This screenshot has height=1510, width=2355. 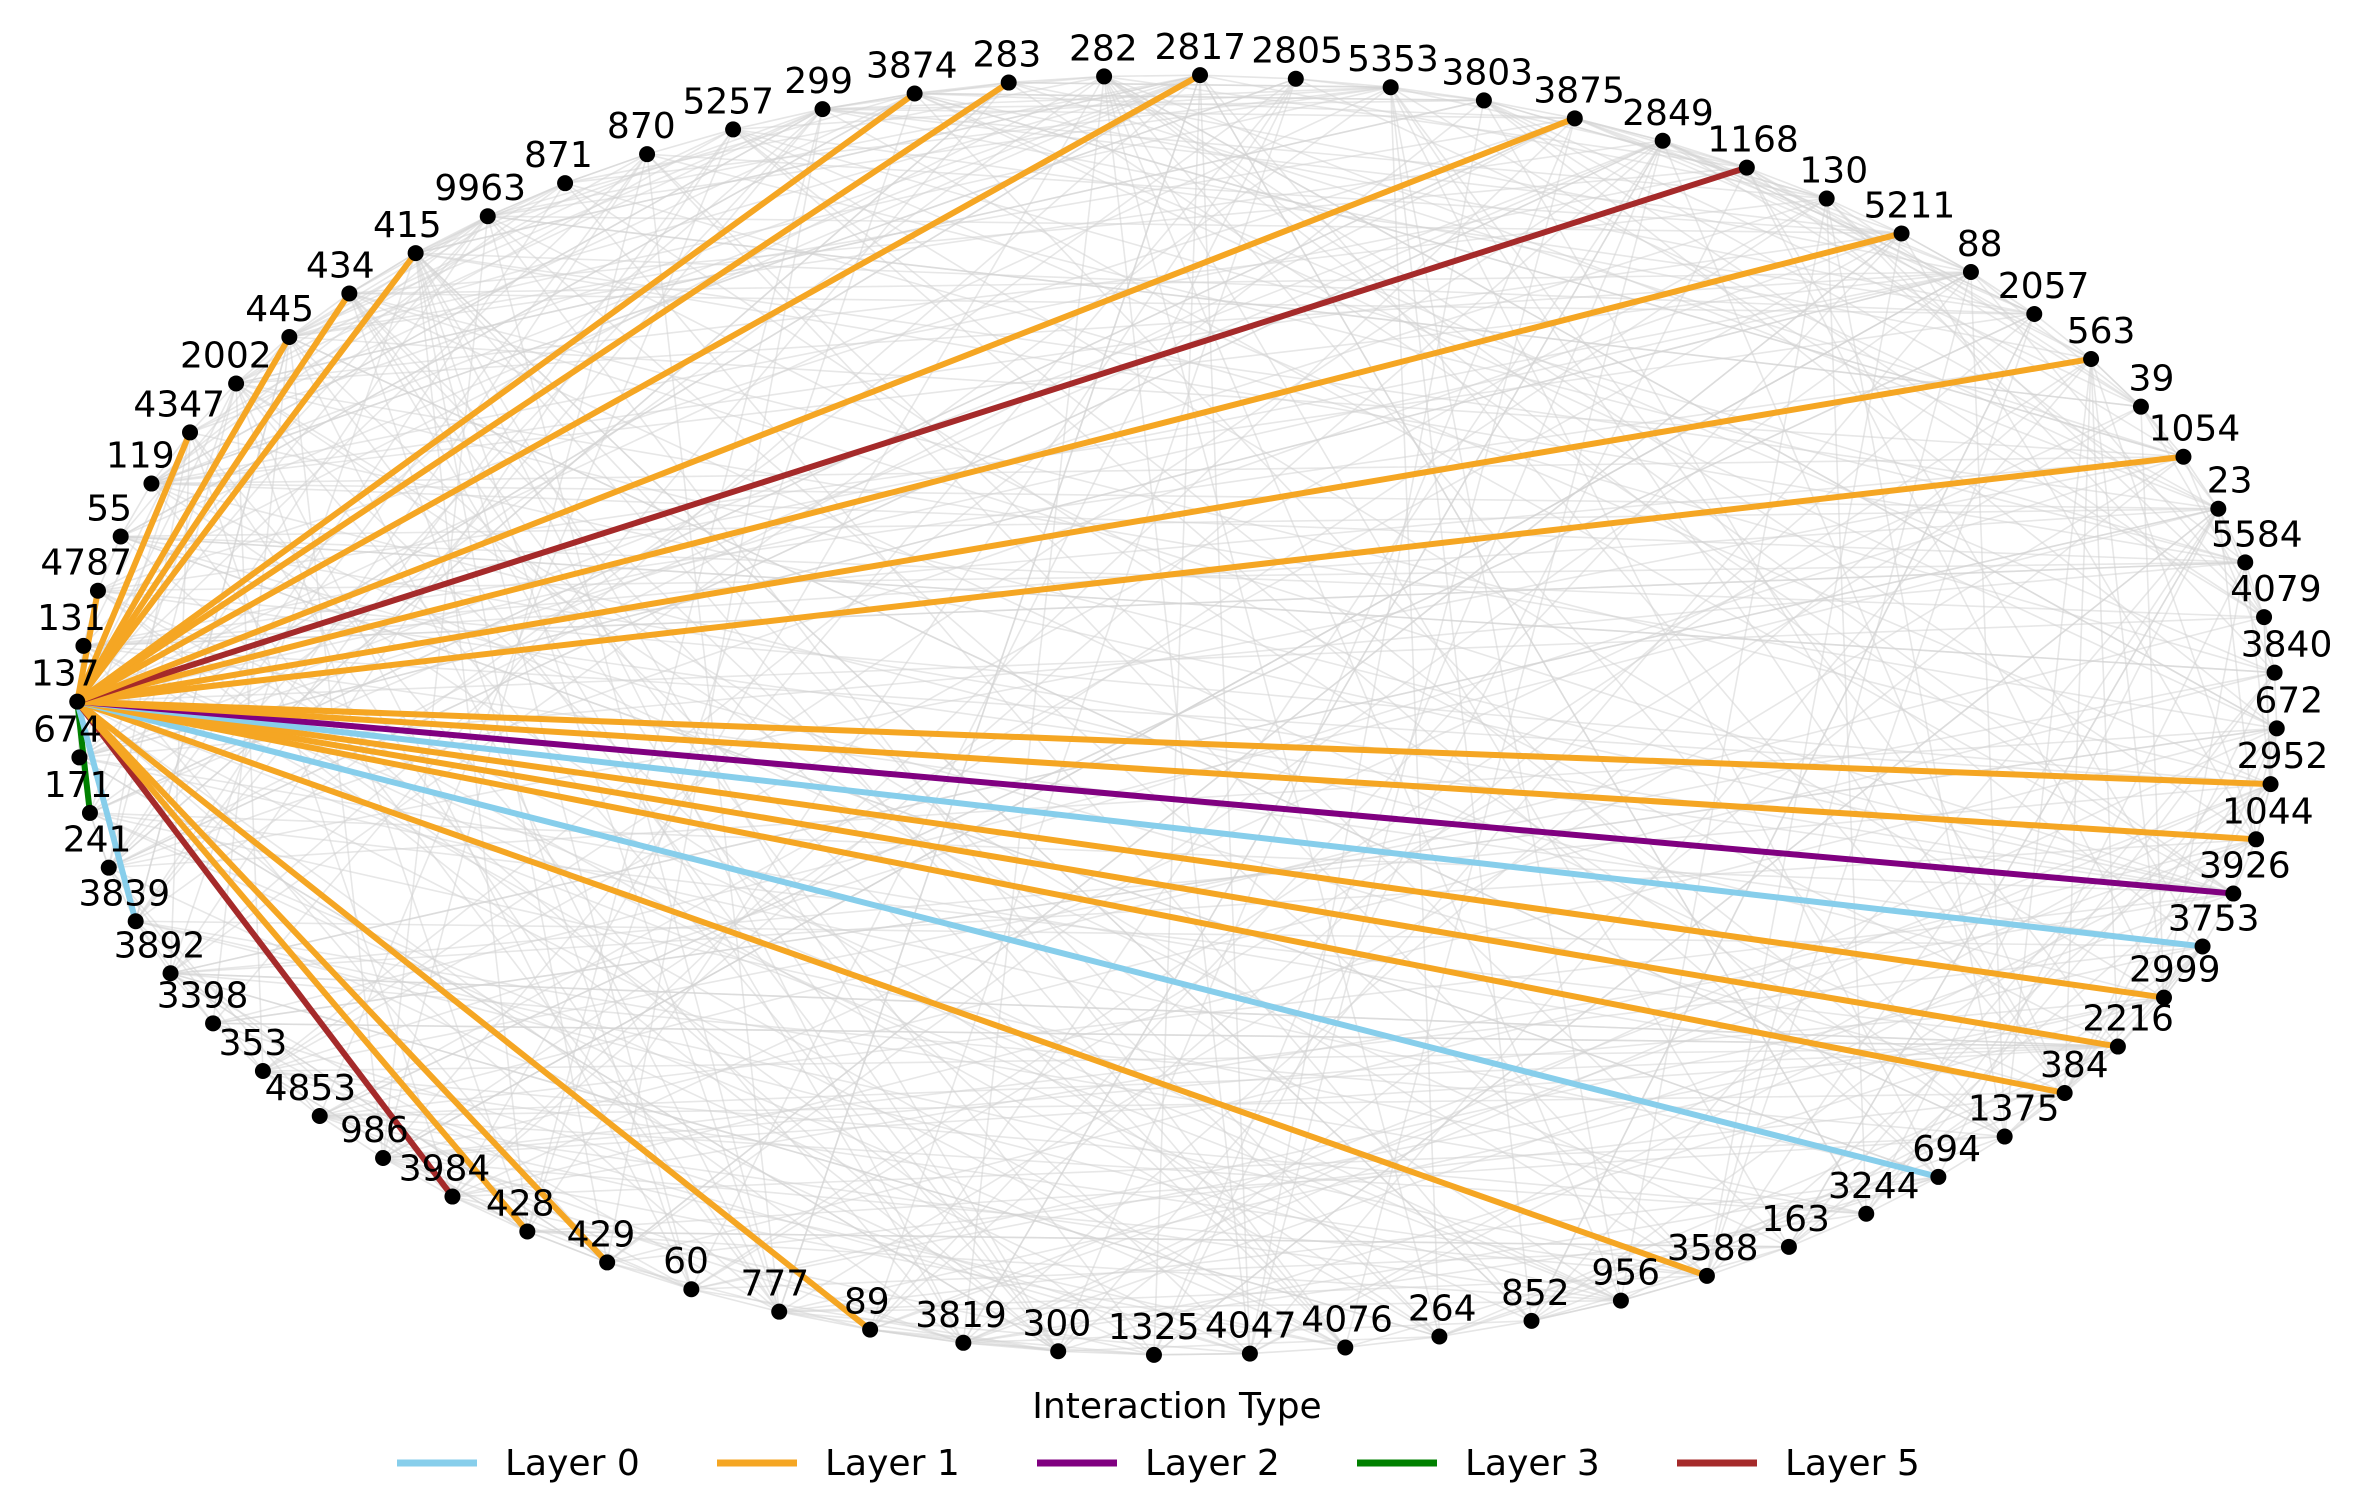 What do you see at coordinates (1532, 1463) in the screenshot?
I see `legend-label-3: Layer 3` at bounding box center [1532, 1463].